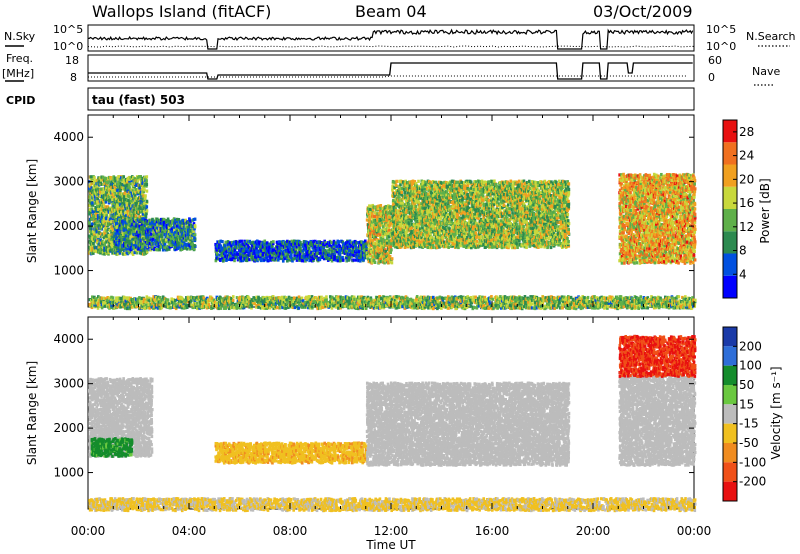 The image size is (800, 554). What do you see at coordinates (643, 11) in the screenshot?
I see `date-title: 03/Oct/2009` at bounding box center [643, 11].